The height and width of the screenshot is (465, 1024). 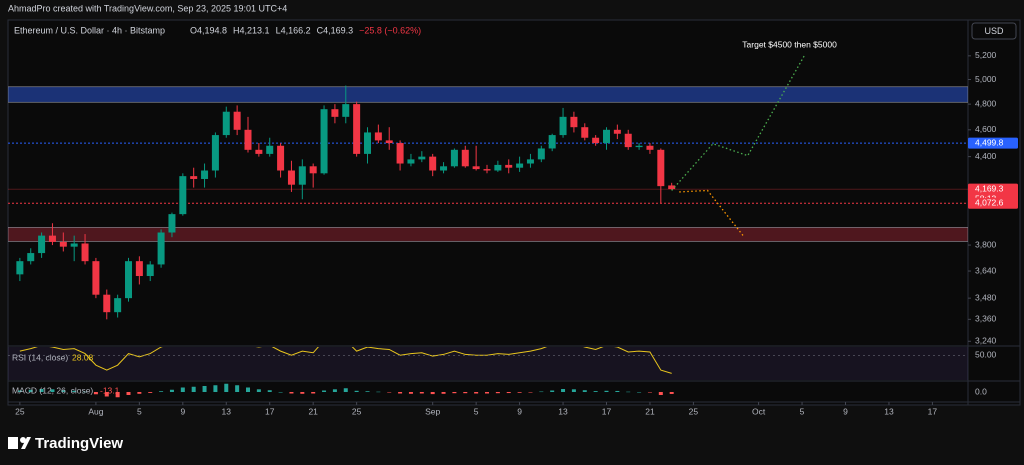 I want to click on x-tick-label: 21, so click(x=650, y=411).